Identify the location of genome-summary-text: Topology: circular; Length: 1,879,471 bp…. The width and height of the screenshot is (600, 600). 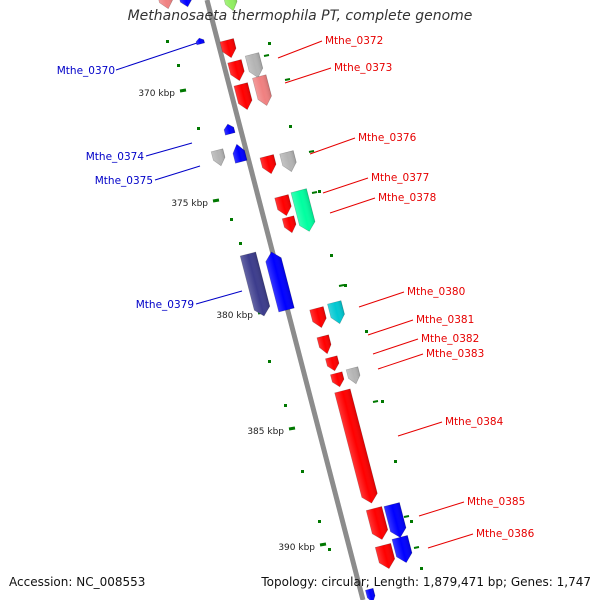
(426, 582).